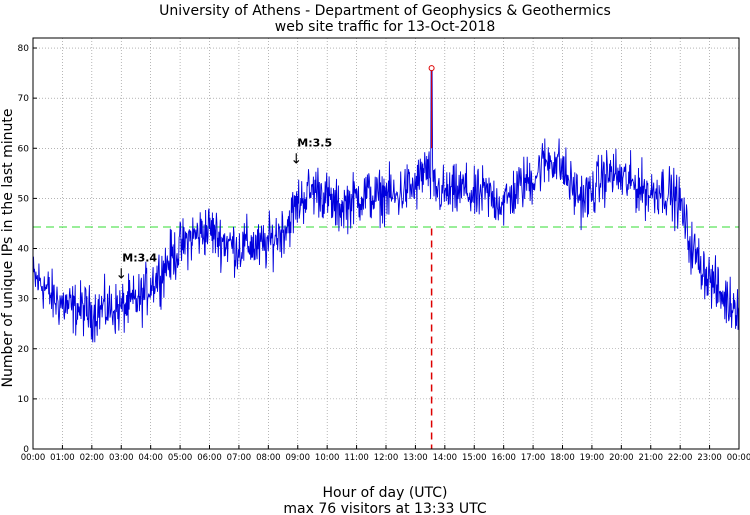 Image resolution: width=750 pixels, height=515 pixels. I want to click on x-tick-label: 08:00, so click(268, 458).